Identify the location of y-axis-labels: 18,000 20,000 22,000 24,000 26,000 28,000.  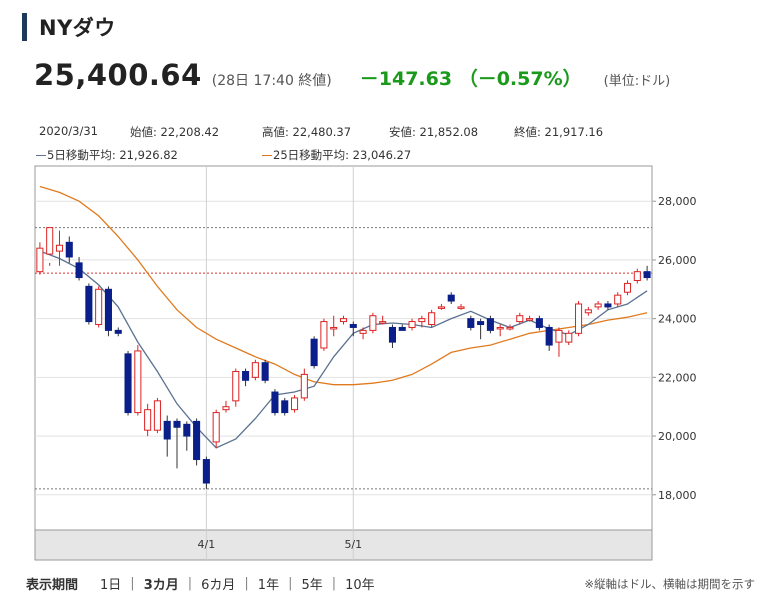
(674, 348).